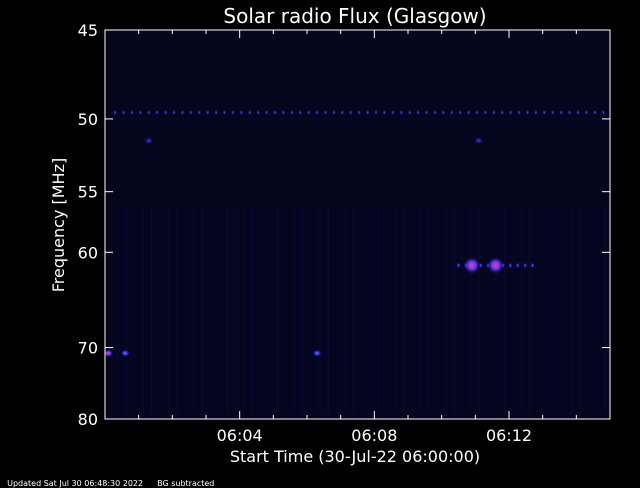 The width and height of the screenshot is (640, 488). Describe the element at coordinates (354, 16) in the screenshot. I see `chart-title: Solar radio Flux (Glasgow)` at that location.